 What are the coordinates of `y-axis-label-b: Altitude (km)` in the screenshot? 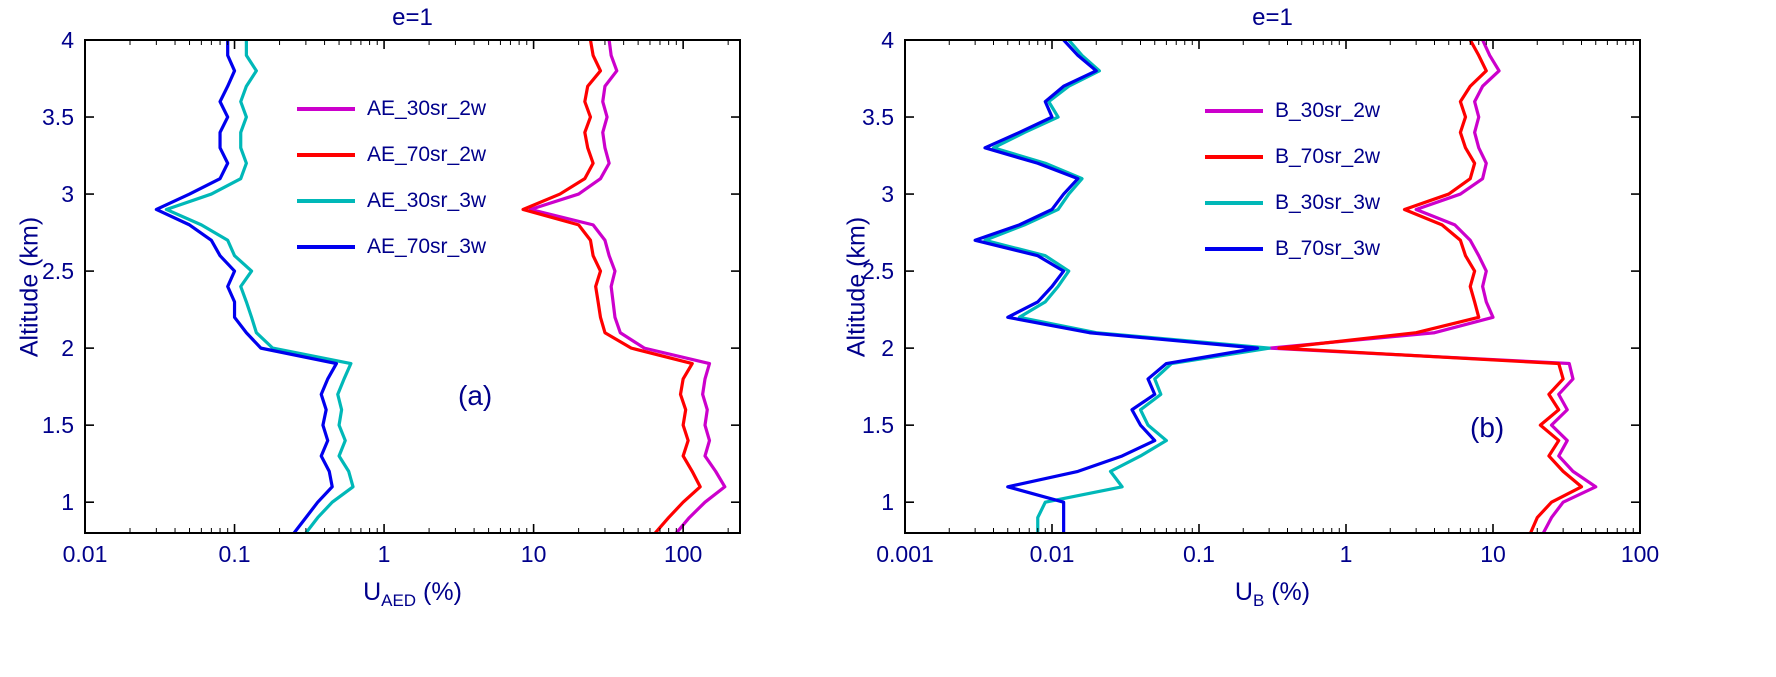 It's located at (856, 286).